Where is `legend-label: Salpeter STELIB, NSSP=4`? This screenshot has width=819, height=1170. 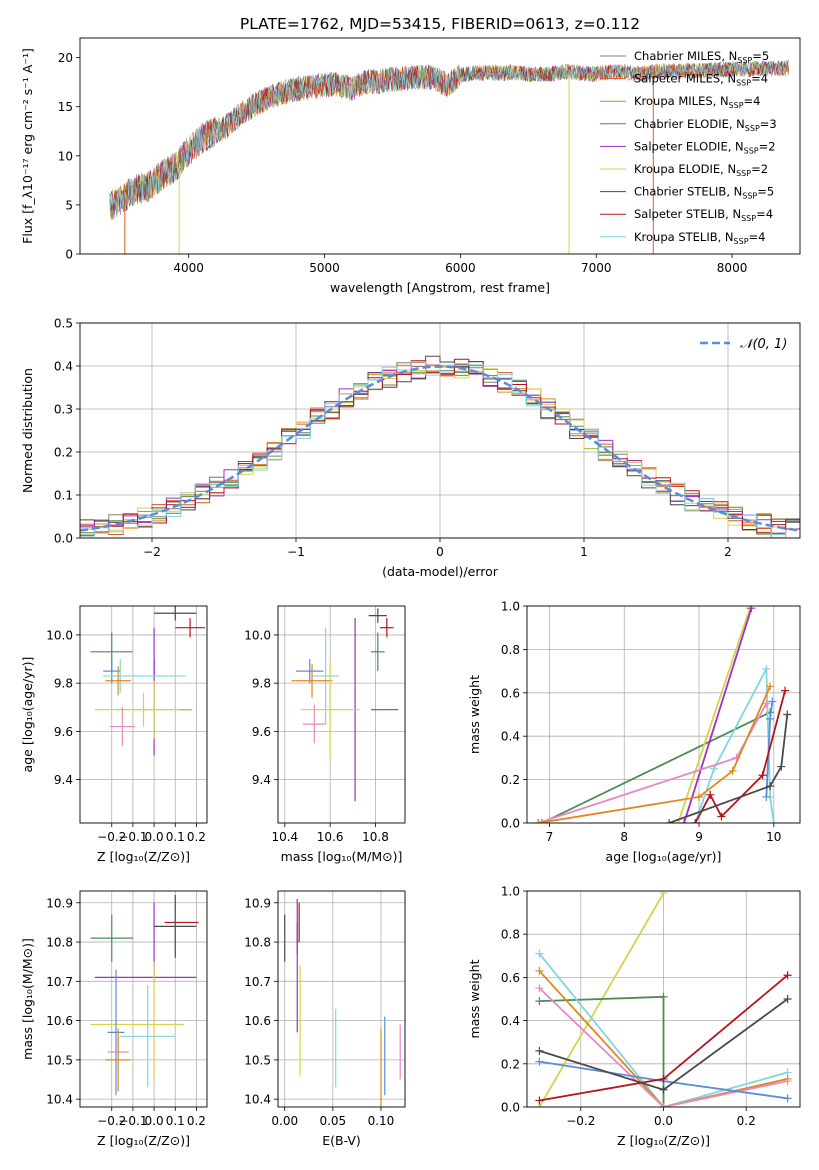 legend-label: Salpeter STELIB, NSSP=4 is located at coordinates (703, 215).